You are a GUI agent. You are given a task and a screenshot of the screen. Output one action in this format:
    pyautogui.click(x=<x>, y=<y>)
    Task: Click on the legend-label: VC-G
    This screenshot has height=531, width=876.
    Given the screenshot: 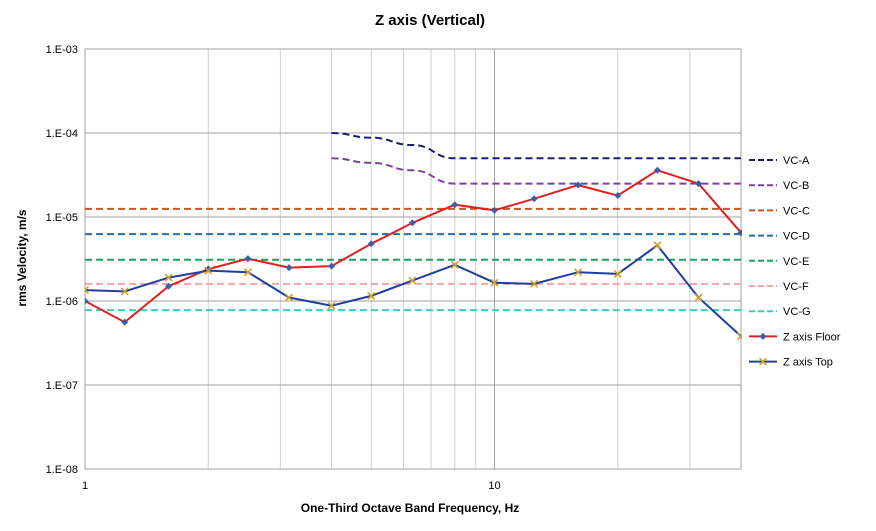 What is the action you would take?
    pyautogui.click(x=797, y=312)
    